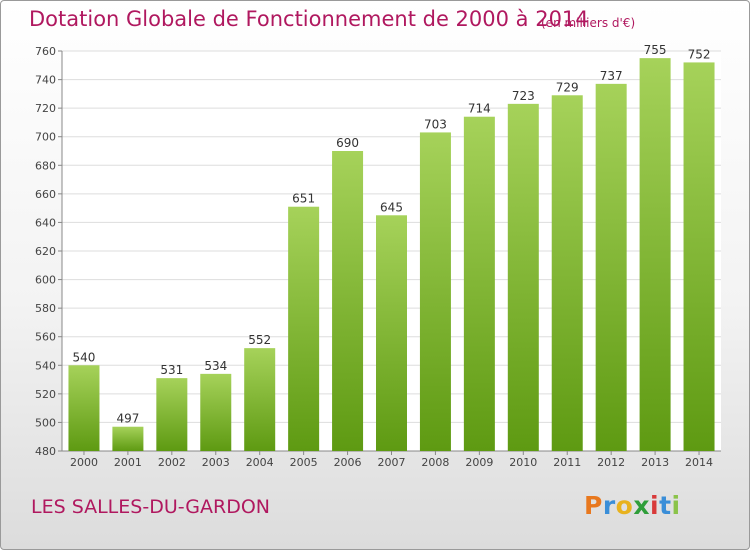 The image size is (750, 550). What do you see at coordinates (435, 124) in the screenshot?
I see `data-label-2008: 703` at bounding box center [435, 124].